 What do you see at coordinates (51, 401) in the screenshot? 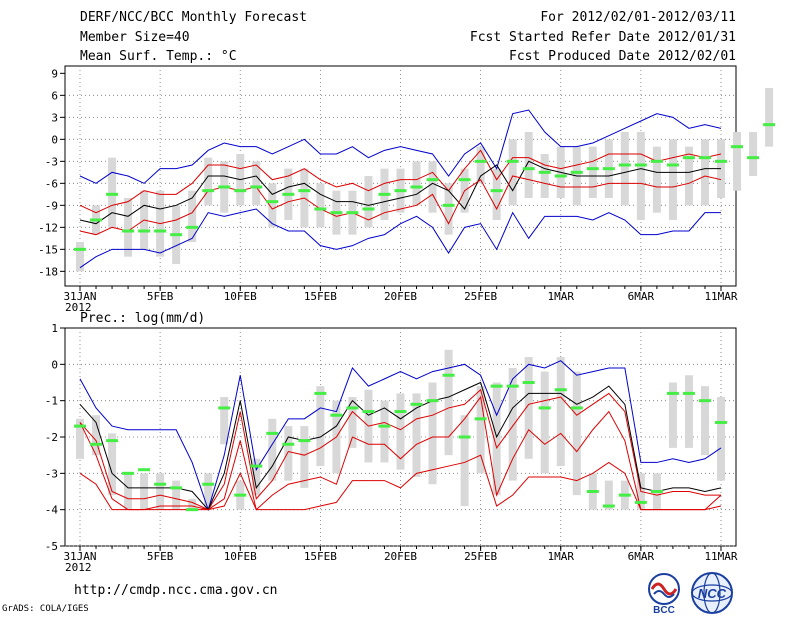
I see `y-tick-label: -1` at bounding box center [51, 401].